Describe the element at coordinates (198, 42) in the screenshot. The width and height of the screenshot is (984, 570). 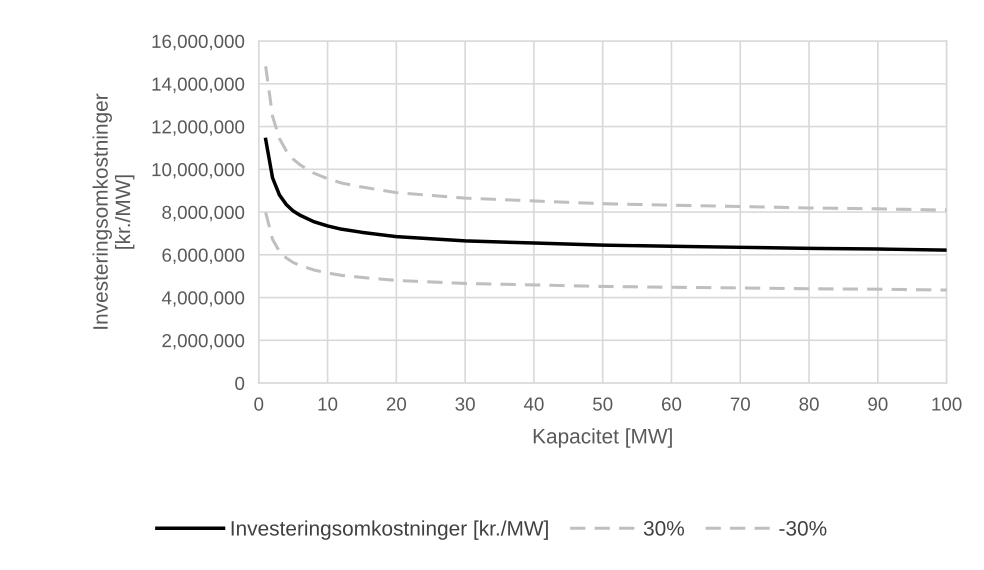
I see `y-tick-label: 16,000,000` at that location.